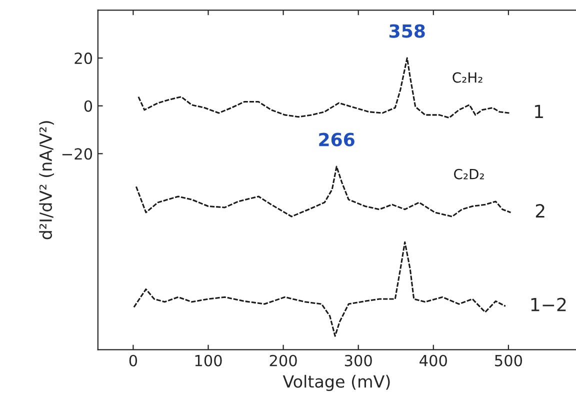 The width and height of the screenshot is (576, 409). I want to click on annotation: C₂H₂, so click(467, 77).